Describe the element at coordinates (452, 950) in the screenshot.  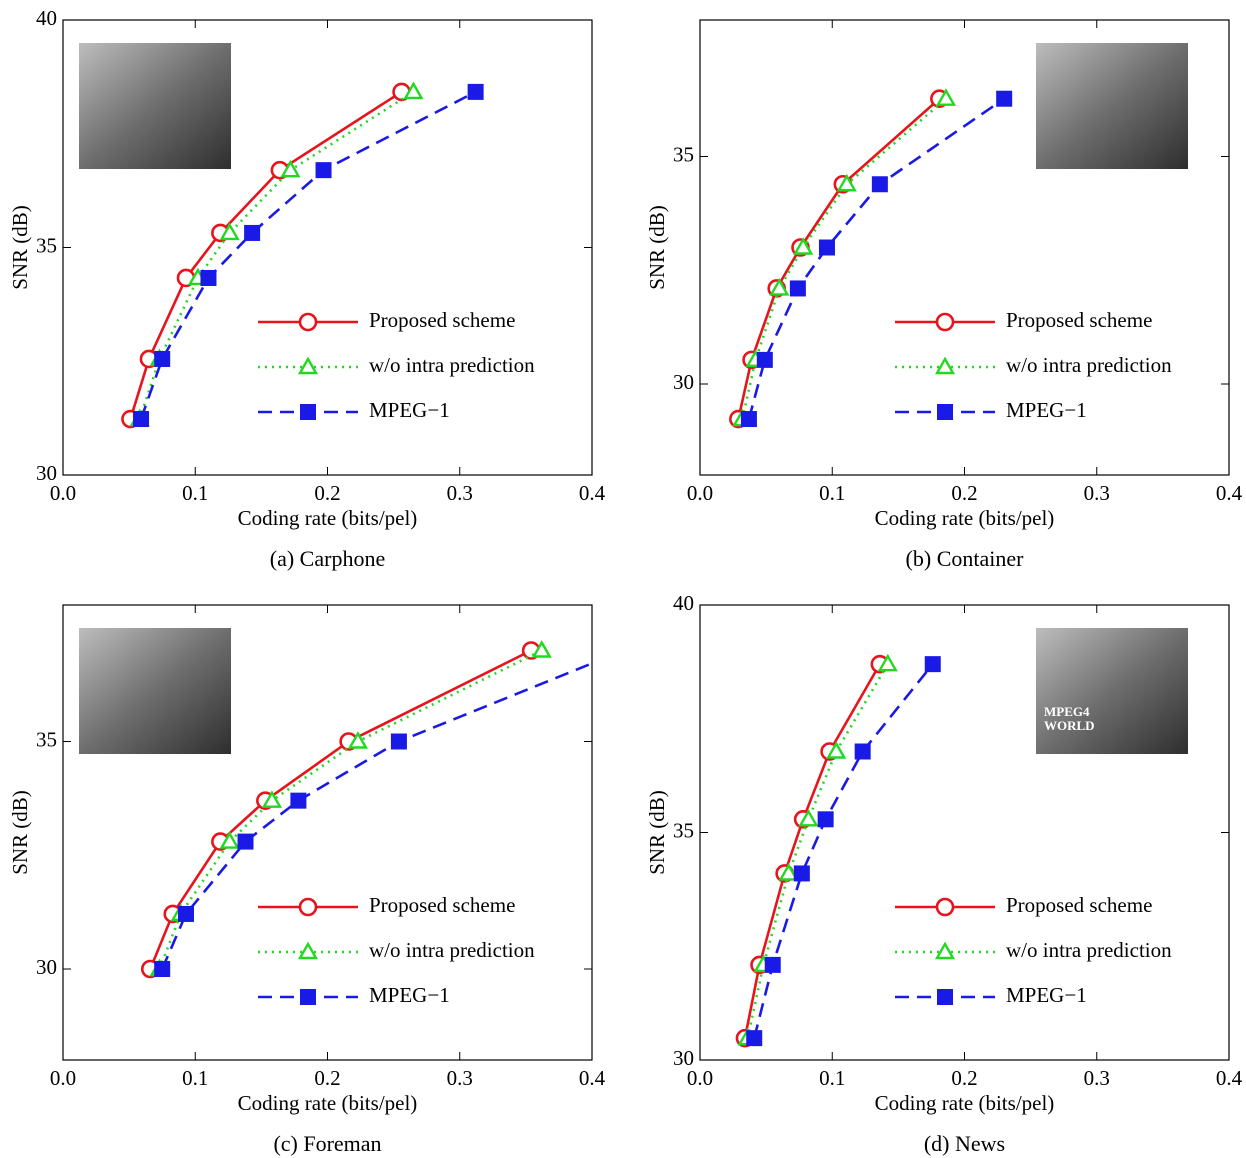
I see `legend-label: w/o intra prediction` at that location.